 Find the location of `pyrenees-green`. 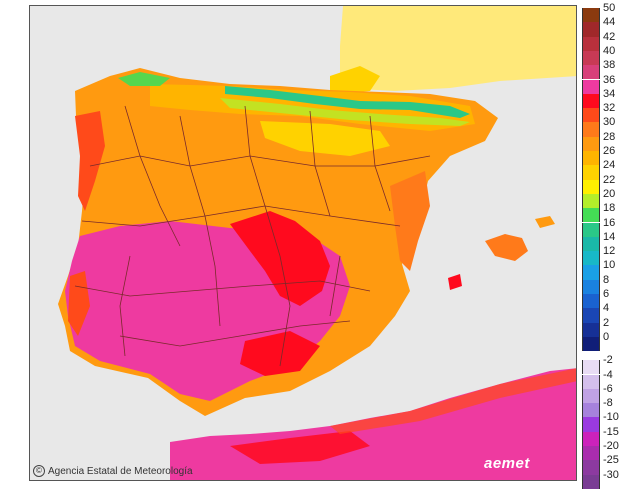

pyrenees-green is located at coordinates (347, 102).